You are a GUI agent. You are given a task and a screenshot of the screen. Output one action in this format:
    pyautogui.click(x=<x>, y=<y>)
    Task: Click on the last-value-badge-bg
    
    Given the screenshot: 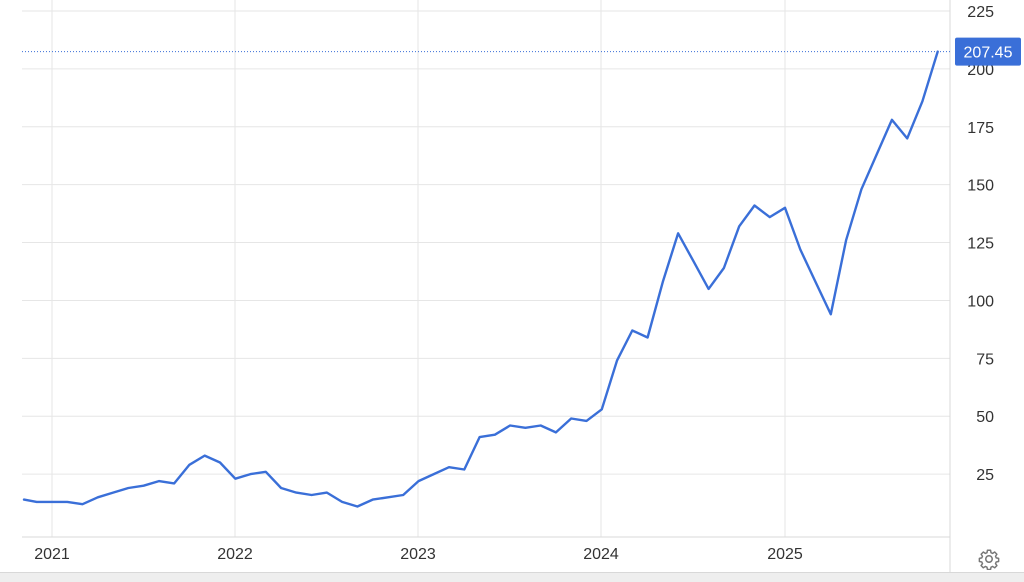 What is the action you would take?
    pyautogui.click(x=988, y=51)
    